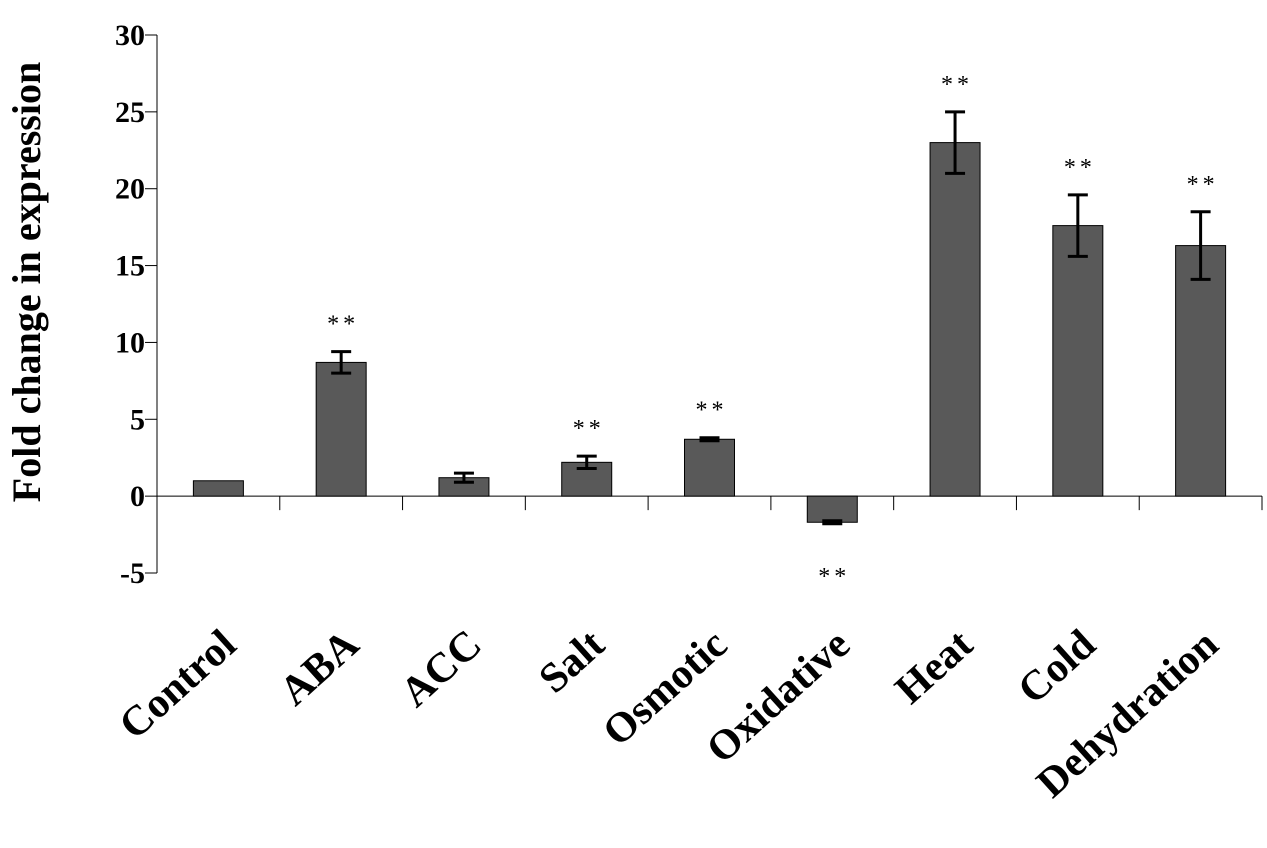 This screenshot has width=1267, height=848. I want to click on y-tick-label: 10, so click(130, 342).